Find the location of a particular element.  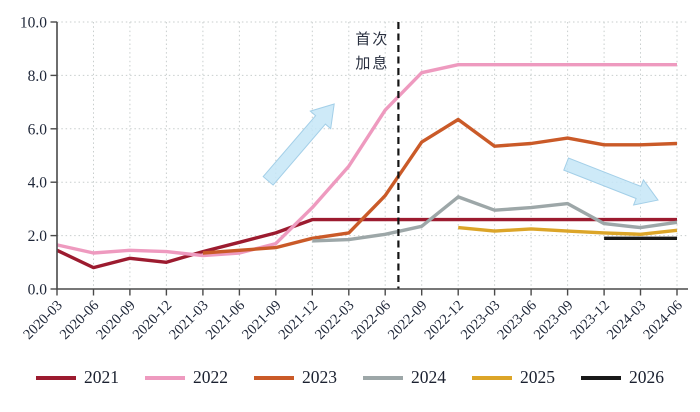

x-tick-label: 2021-03 is located at coordinates (188, 320).